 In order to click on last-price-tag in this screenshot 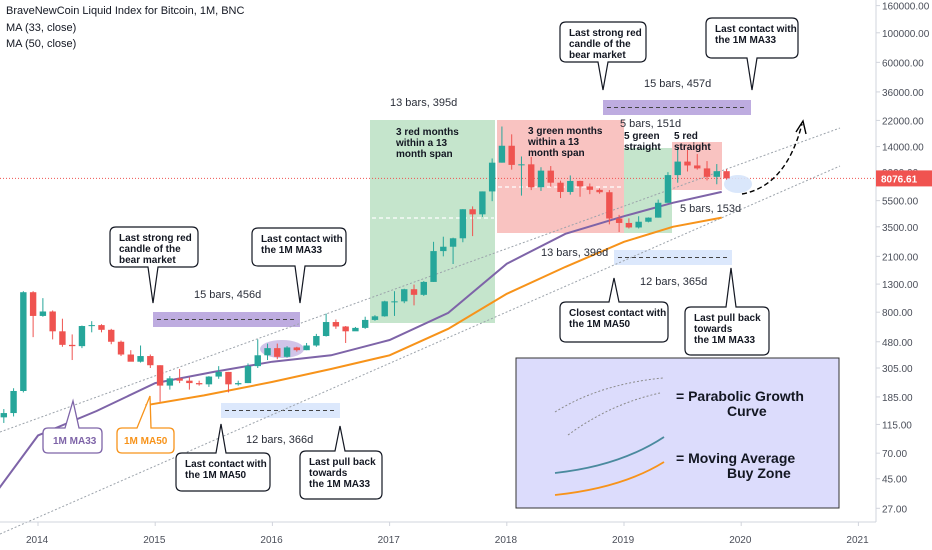, I will do `click(904, 178)`.